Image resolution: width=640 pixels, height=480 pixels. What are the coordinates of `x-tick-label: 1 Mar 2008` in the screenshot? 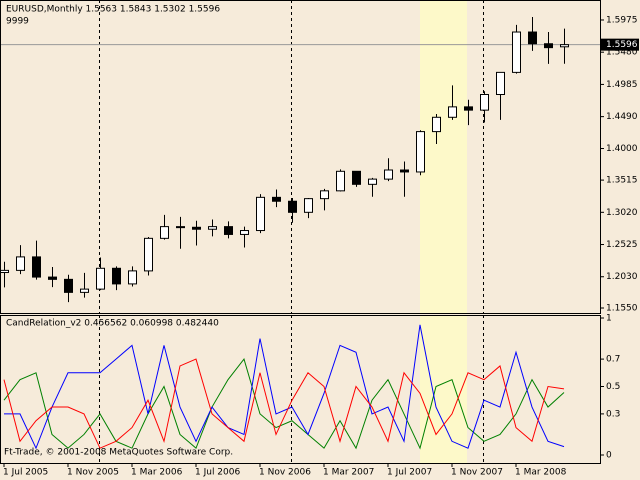 It's located at (541, 473).